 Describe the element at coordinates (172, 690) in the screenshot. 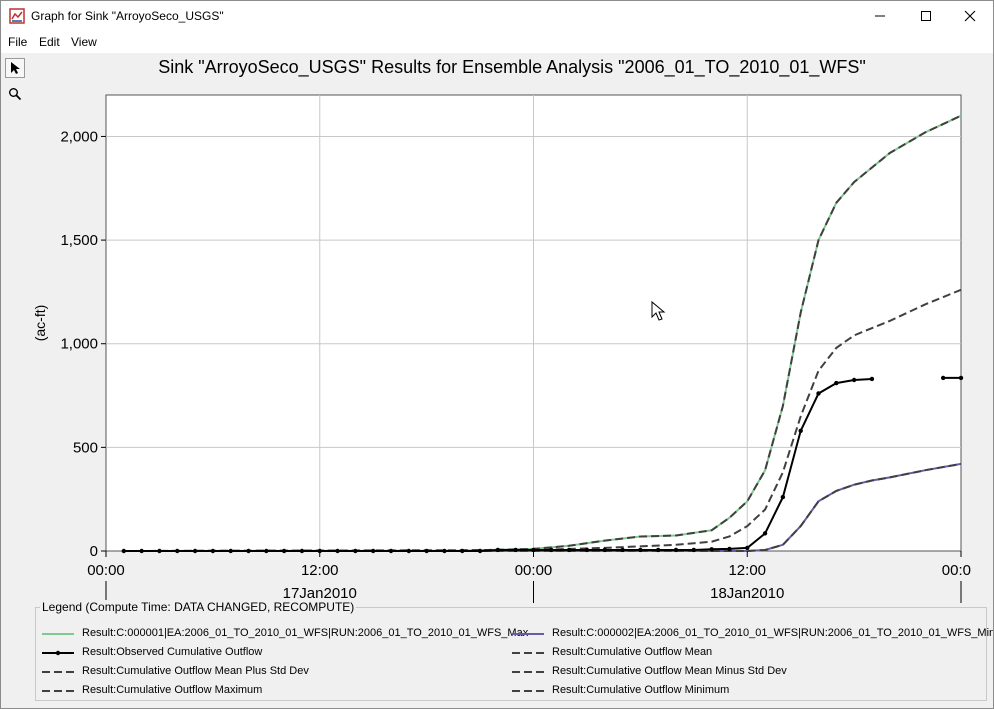

I see `legend-entry-label: Result:Cumulative Outflow Maximum` at that location.